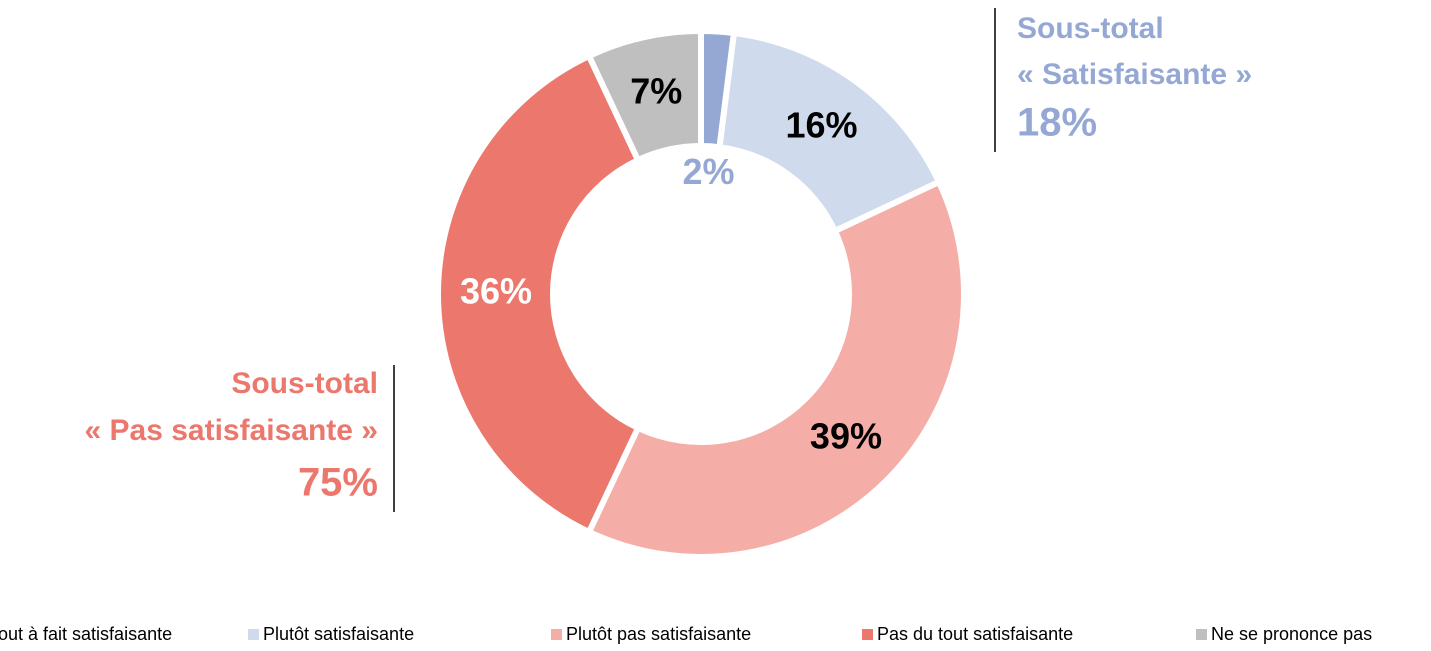 Image resolution: width=1431 pixels, height=651 pixels. What do you see at coordinates (821, 125) in the screenshot?
I see `data-label: 16%` at bounding box center [821, 125].